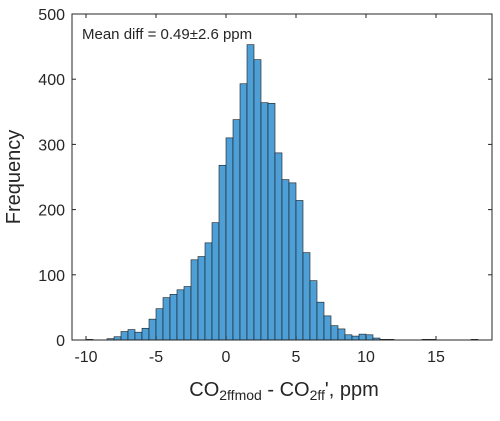 Image resolution: width=500 pixels, height=421 pixels. Describe the element at coordinates (85, 357) in the screenshot. I see `x-tick-label: -10` at that location.